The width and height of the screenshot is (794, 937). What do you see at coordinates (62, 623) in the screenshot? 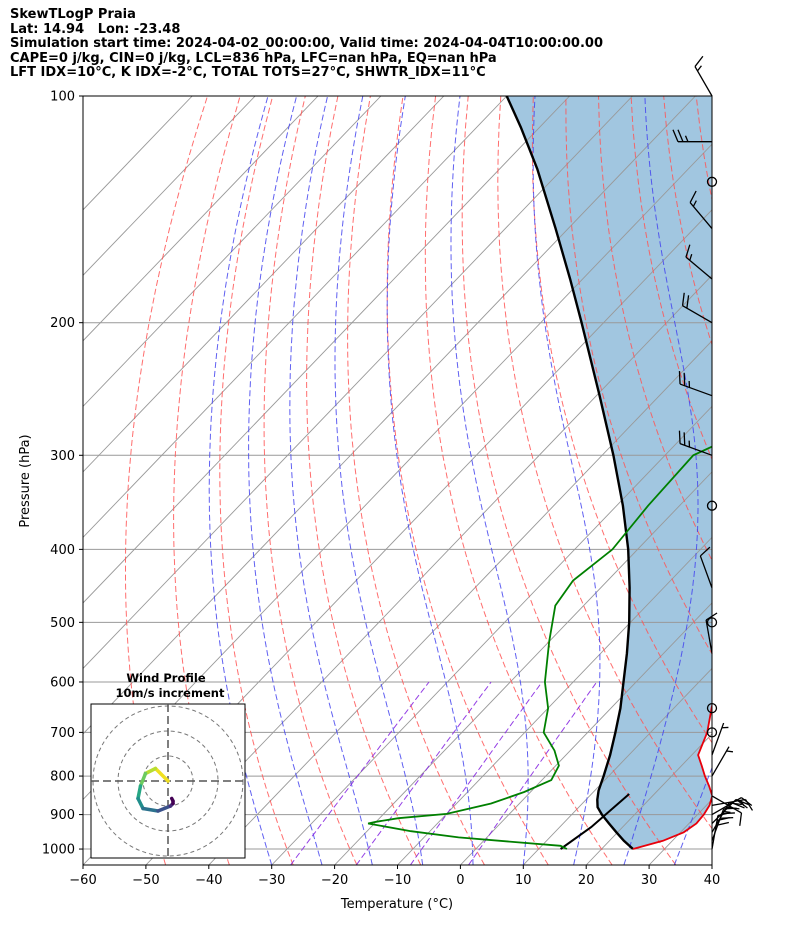
I see `y-tick-label: 500` at bounding box center [62, 623].